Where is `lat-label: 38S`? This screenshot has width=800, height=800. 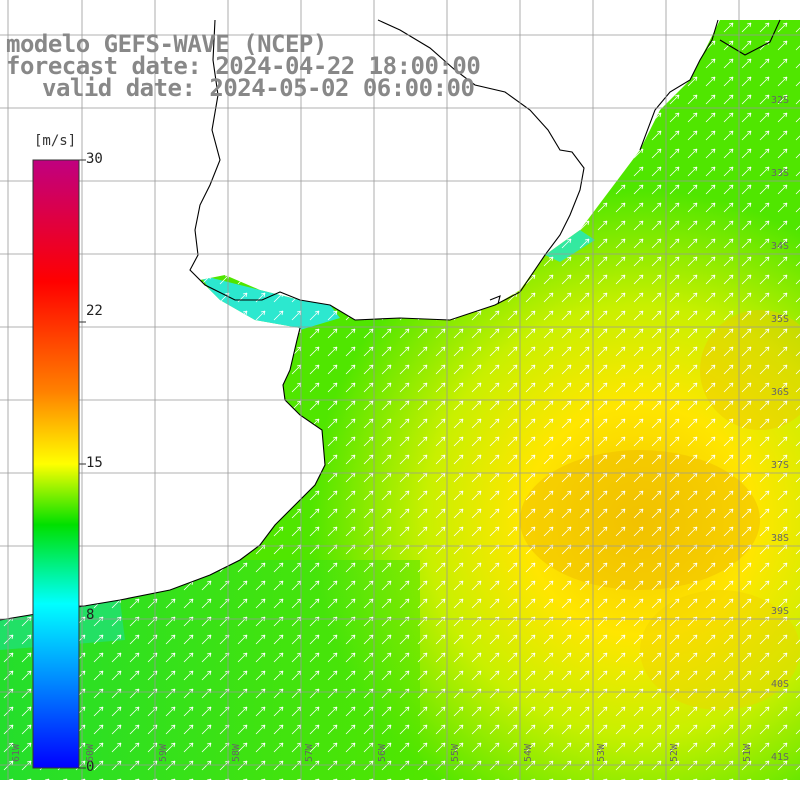
lat-label: 38S is located at coordinates (780, 538).